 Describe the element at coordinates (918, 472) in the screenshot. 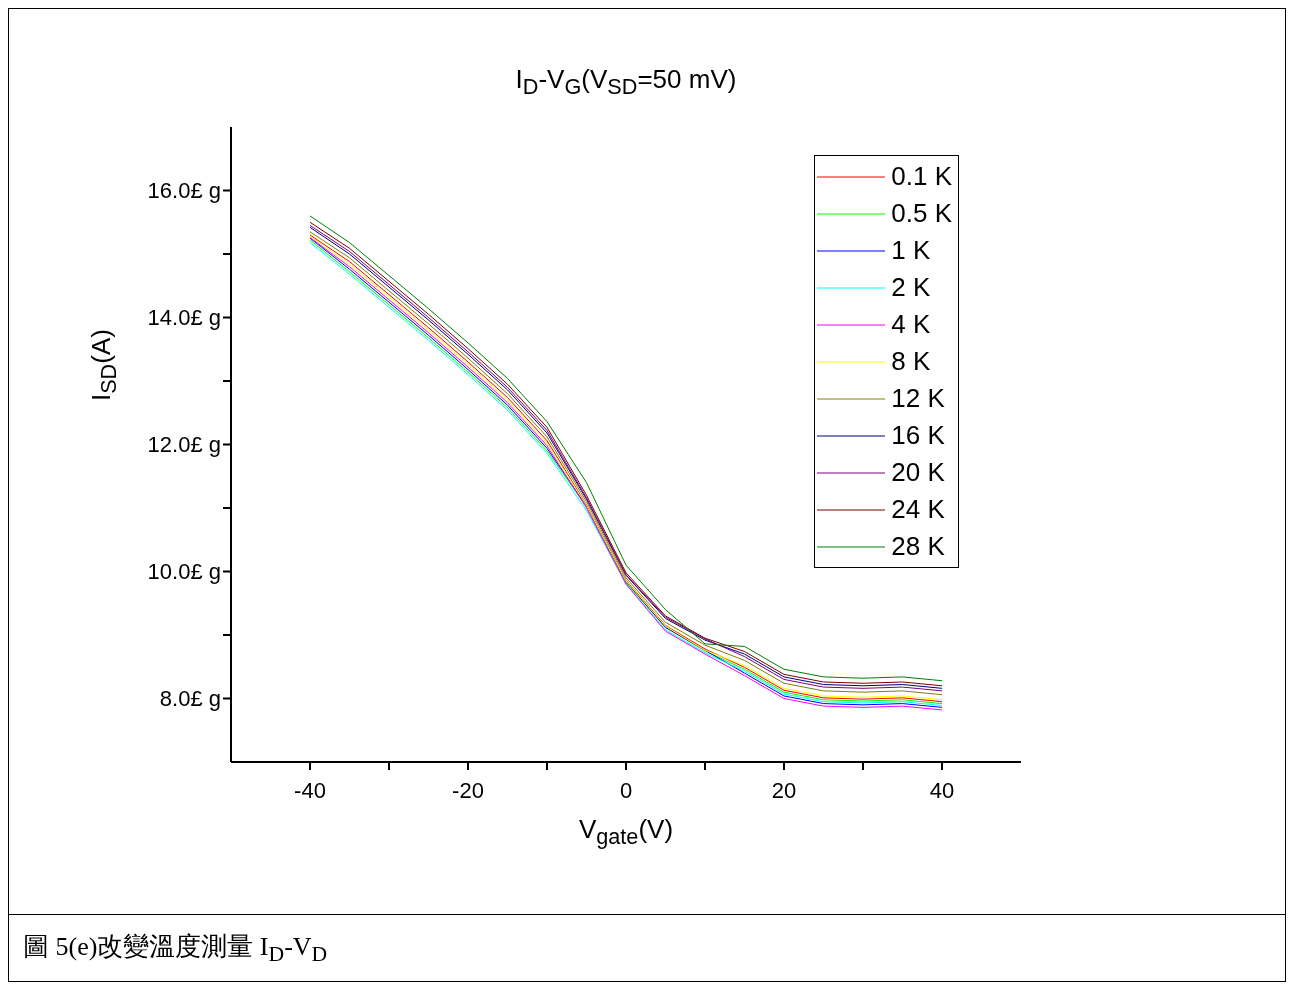

I see `legend-label: 20 K` at that location.